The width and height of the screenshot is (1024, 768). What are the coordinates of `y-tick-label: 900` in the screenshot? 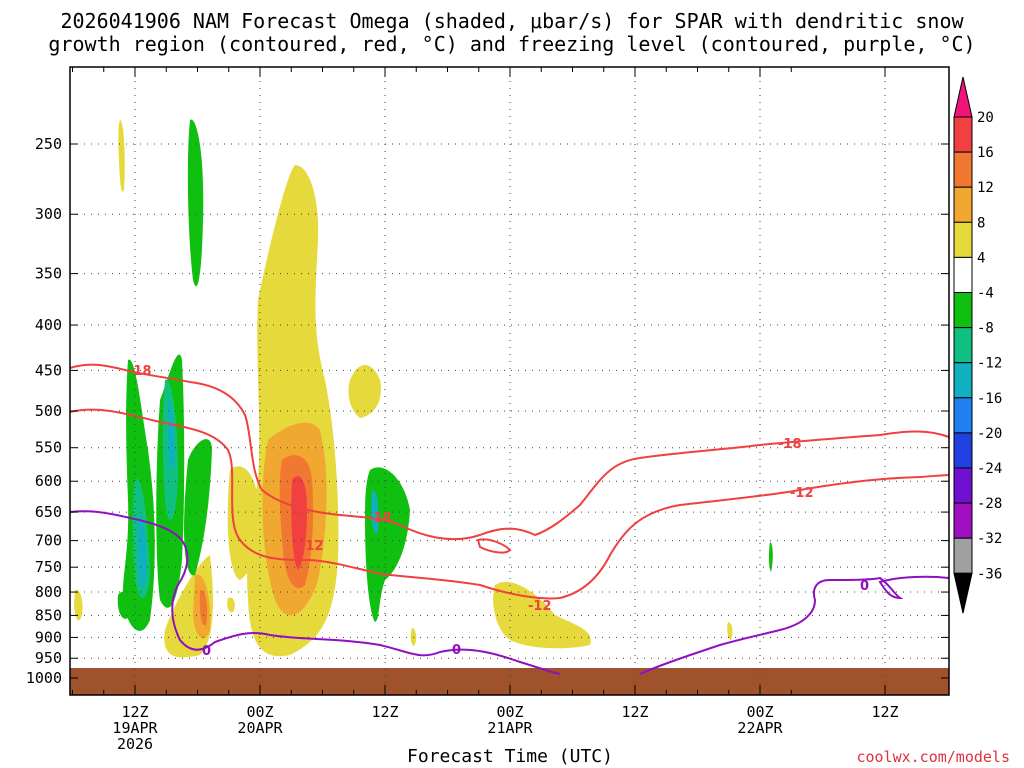 It's located at (48, 637).